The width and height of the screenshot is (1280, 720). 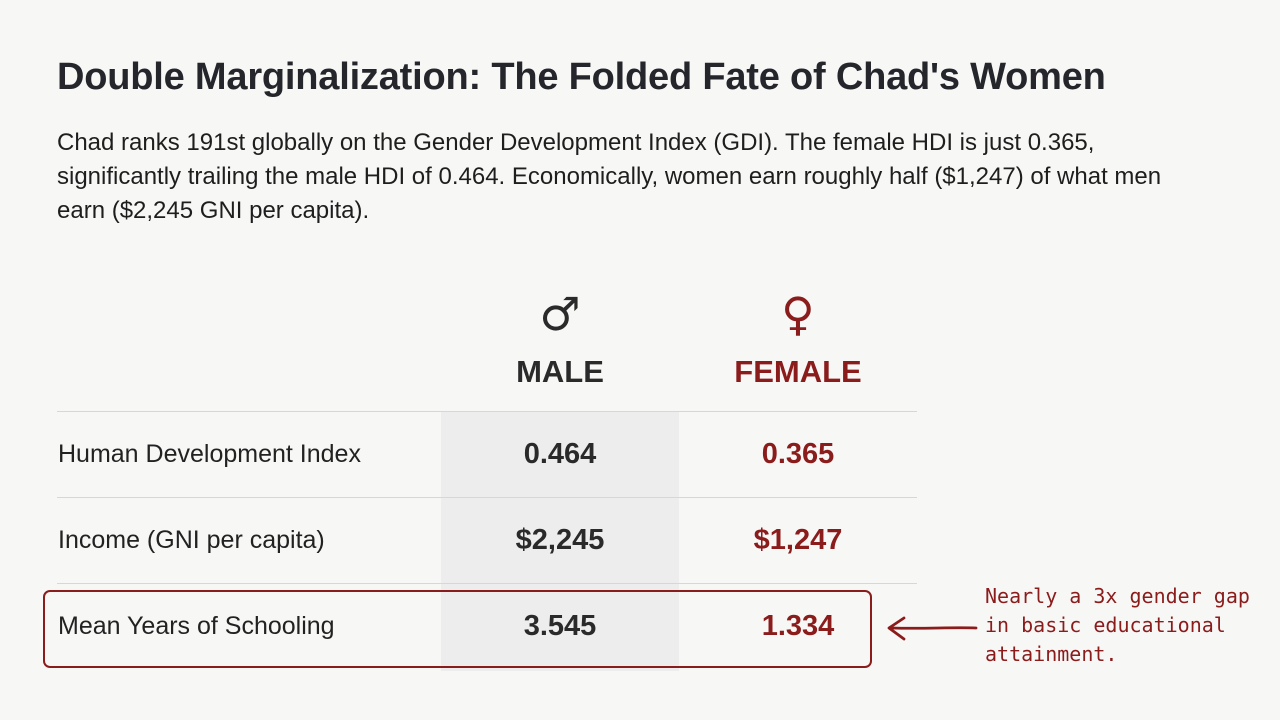 What do you see at coordinates (560, 454) in the screenshot?
I see `male-hdi-value: 0.464` at bounding box center [560, 454].